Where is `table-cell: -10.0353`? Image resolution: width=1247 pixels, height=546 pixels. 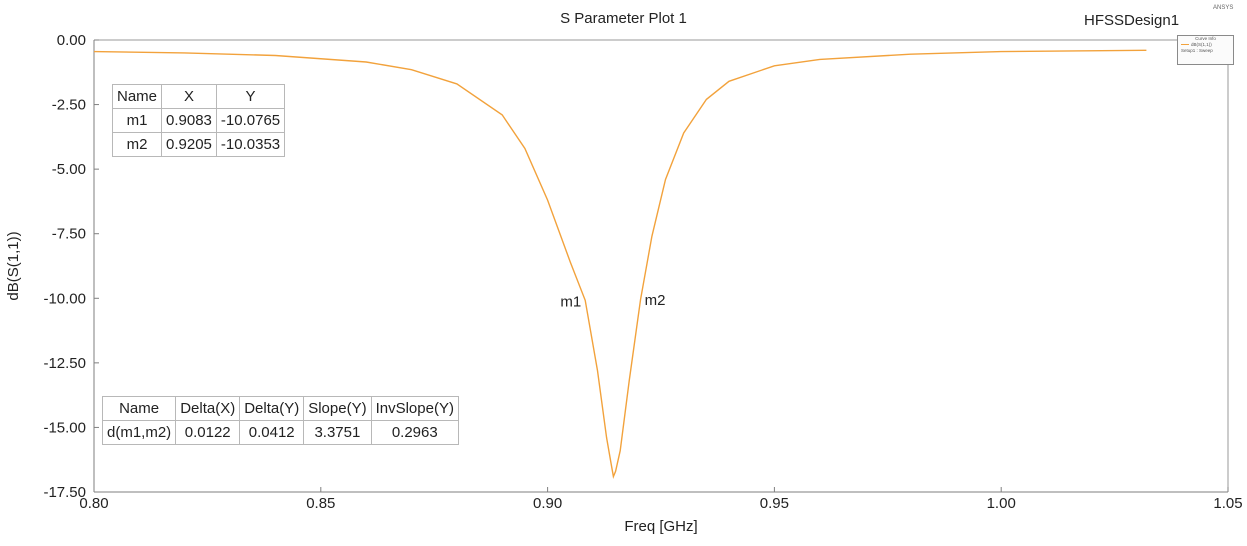
table-cell: -10.0353 is located at coordinates (250, 144).